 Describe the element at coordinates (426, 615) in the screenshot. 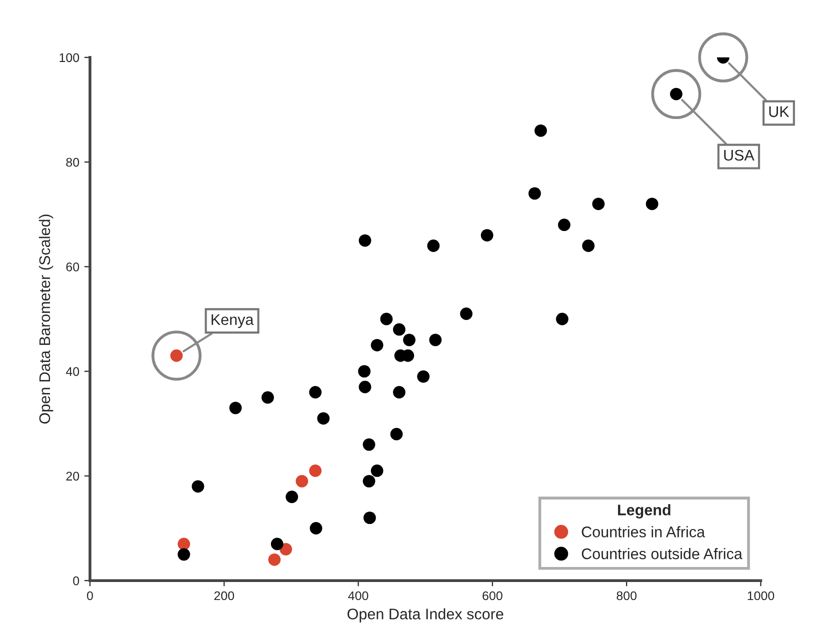

I see `x-axis-title: Open Data Index score` at that location.